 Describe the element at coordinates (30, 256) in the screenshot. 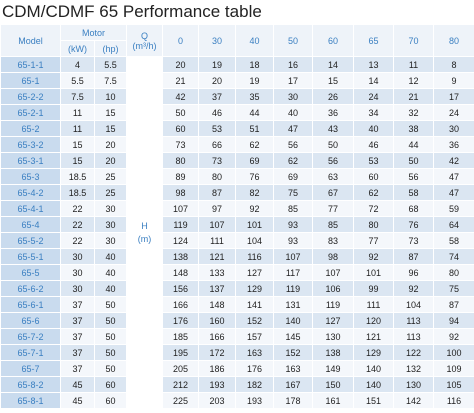

I see `model-cell: 65-5-1` at that location.